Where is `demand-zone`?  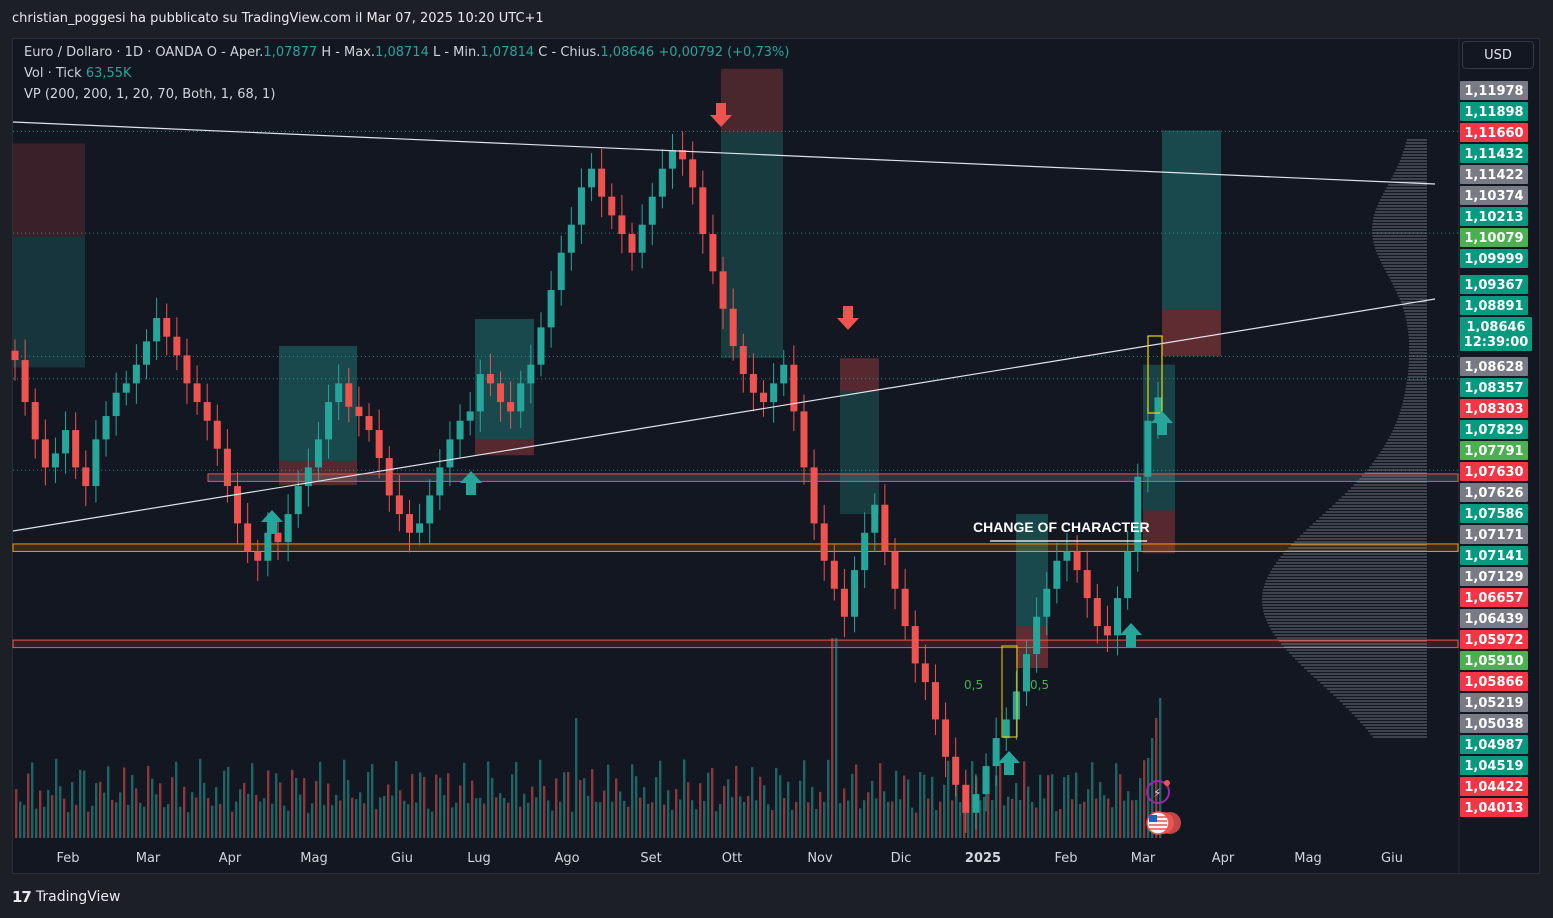 demand-zone is located at coordinates (735, 644).